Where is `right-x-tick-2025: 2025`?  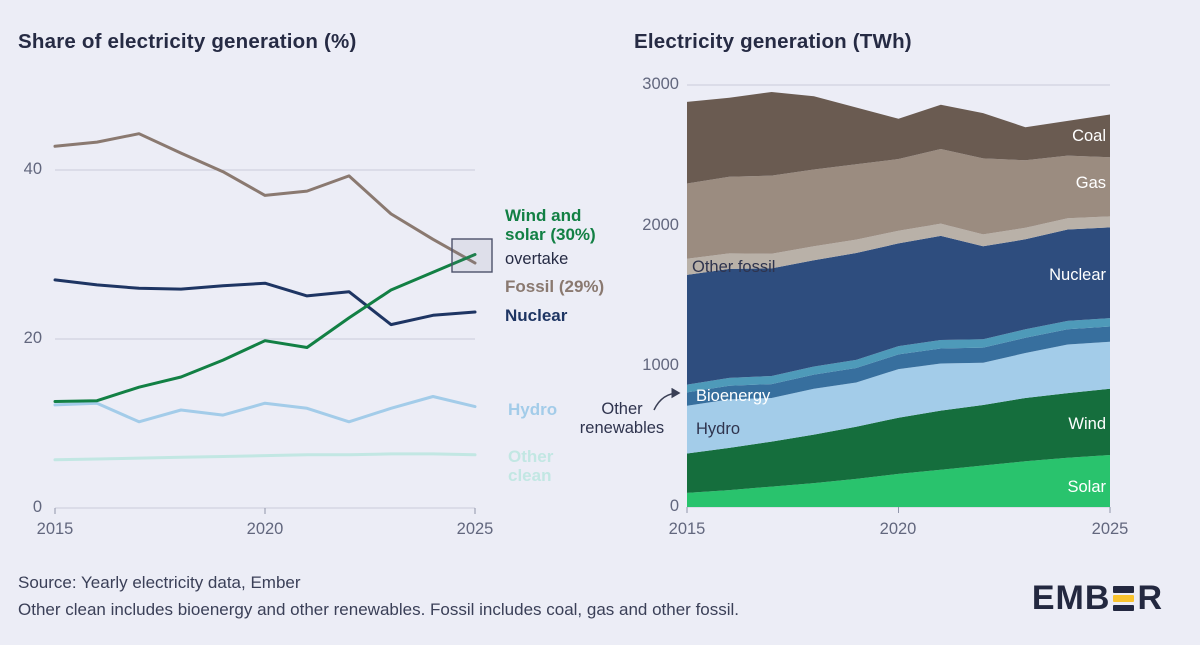
right-x-tick-2025: 2025 is located at coordinates (1110, 529).